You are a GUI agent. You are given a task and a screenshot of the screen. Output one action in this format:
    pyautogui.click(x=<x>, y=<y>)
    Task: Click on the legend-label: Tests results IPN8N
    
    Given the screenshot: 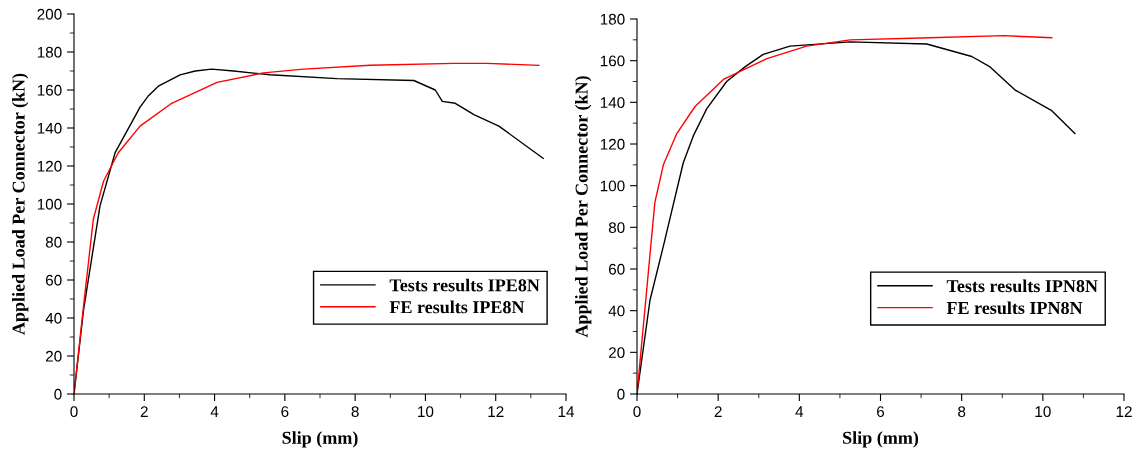 What is the action you would take?
    pyautogui.click(x=1022, y=286)
    